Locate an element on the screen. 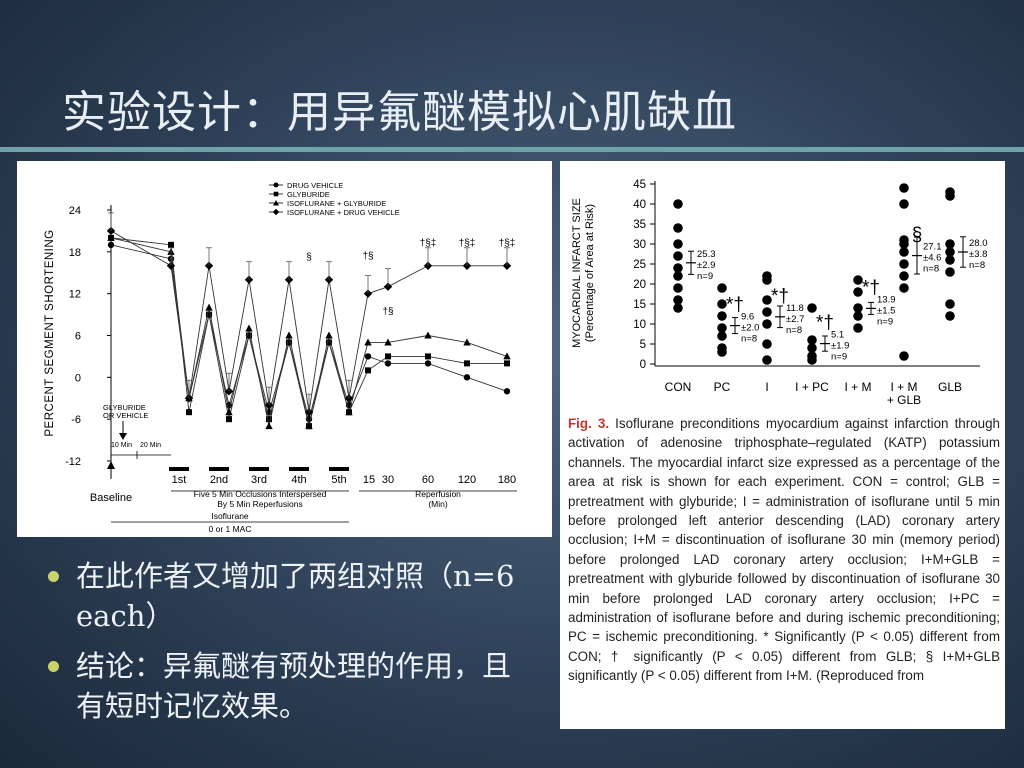  x-category-label: CON is located at coordinates (678, 387).